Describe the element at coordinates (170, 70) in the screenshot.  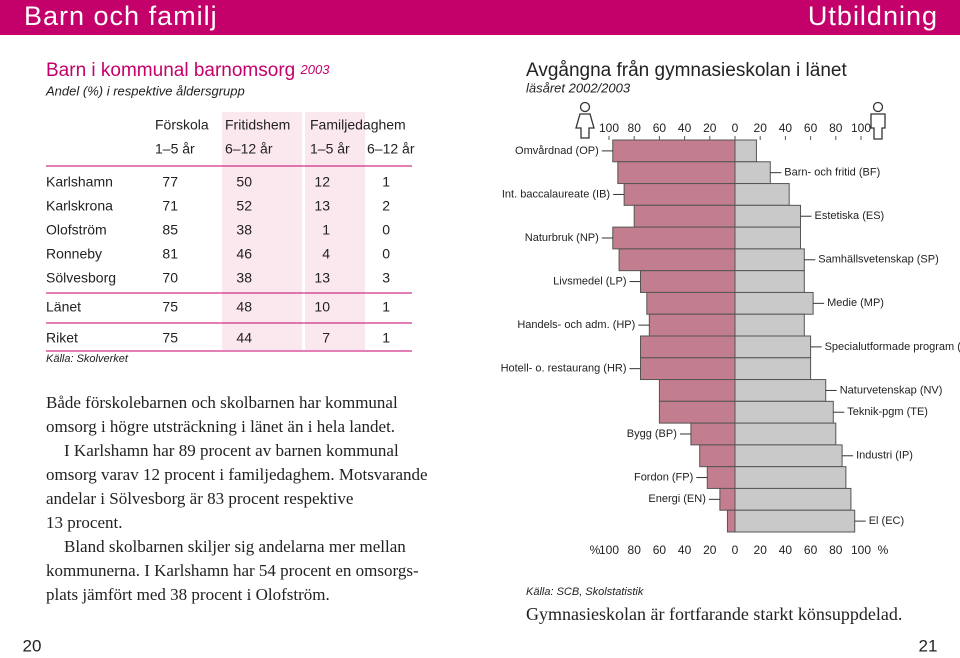
I see `title-text: Barn i kommunal barnomsorg` at that location.